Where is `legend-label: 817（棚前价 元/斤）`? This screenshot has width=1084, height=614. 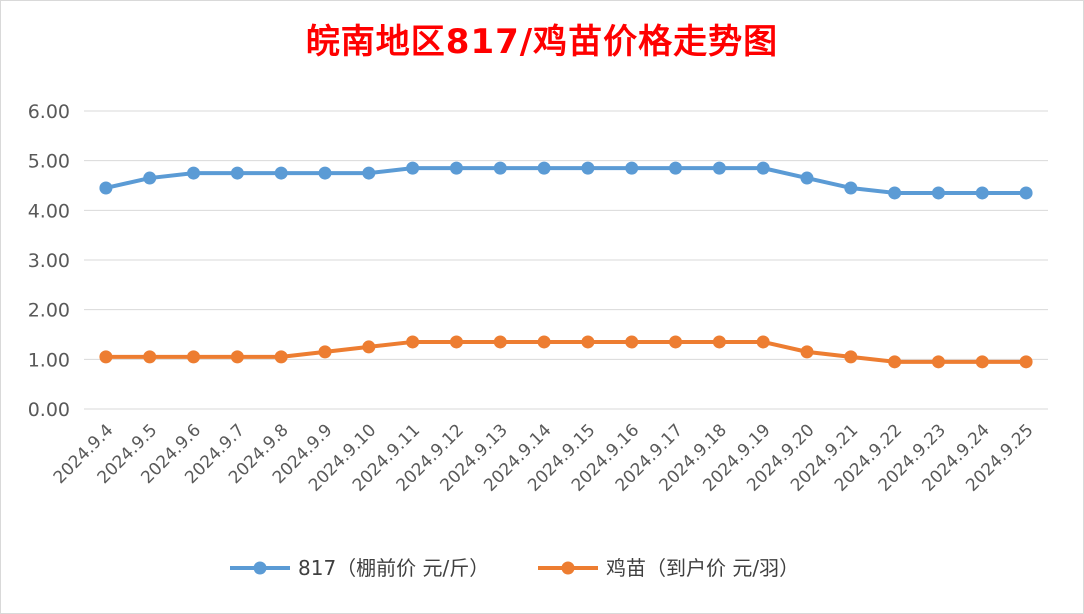 legend-label: 817（棚前价 元/斤） is located at coordinates (393, 568).